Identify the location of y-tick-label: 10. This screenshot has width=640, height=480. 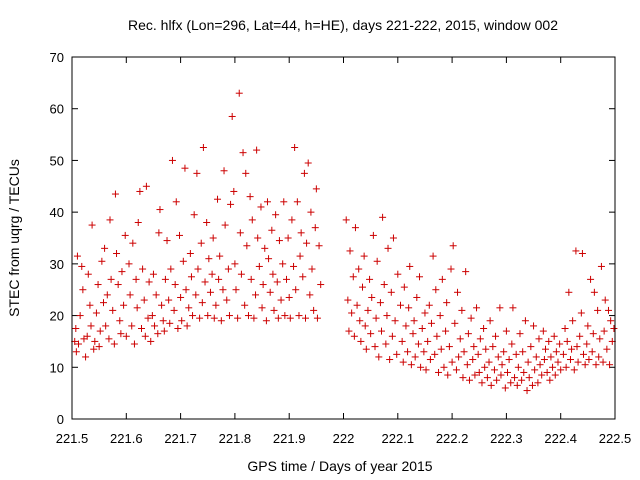
(57, 367).